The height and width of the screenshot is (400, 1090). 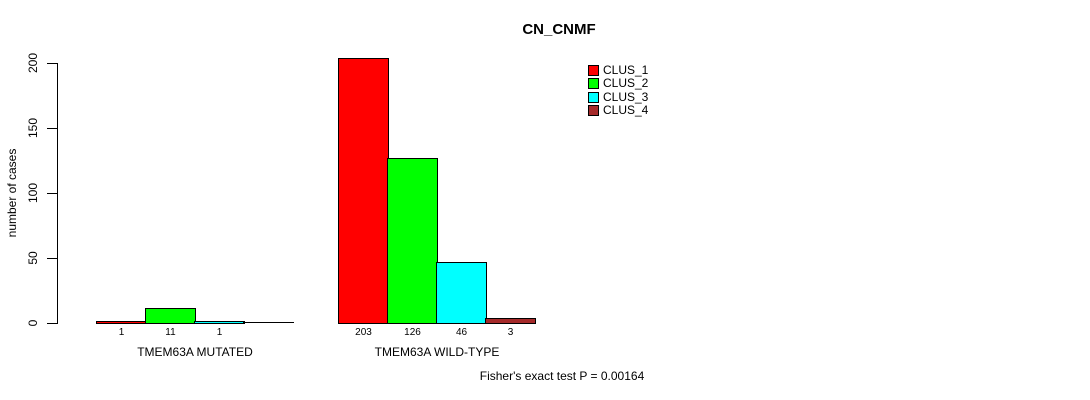 I want to click on category-label: TMEM63A MUTATED, so click(x=195, y=352).